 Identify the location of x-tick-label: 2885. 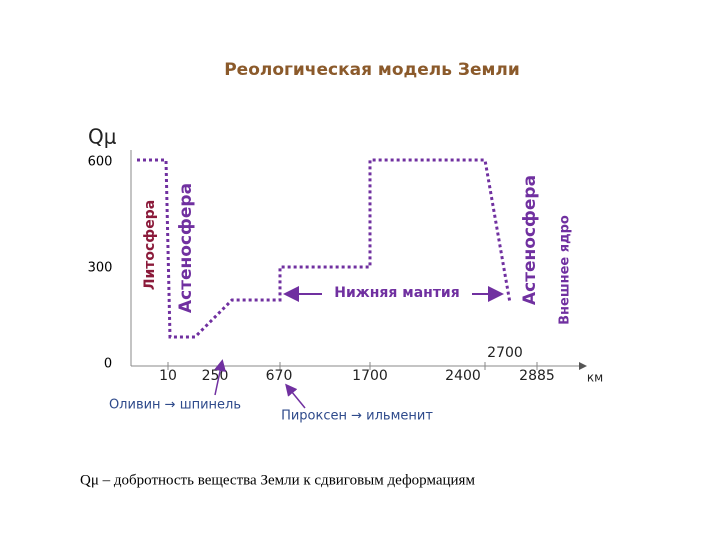
(537, 376).